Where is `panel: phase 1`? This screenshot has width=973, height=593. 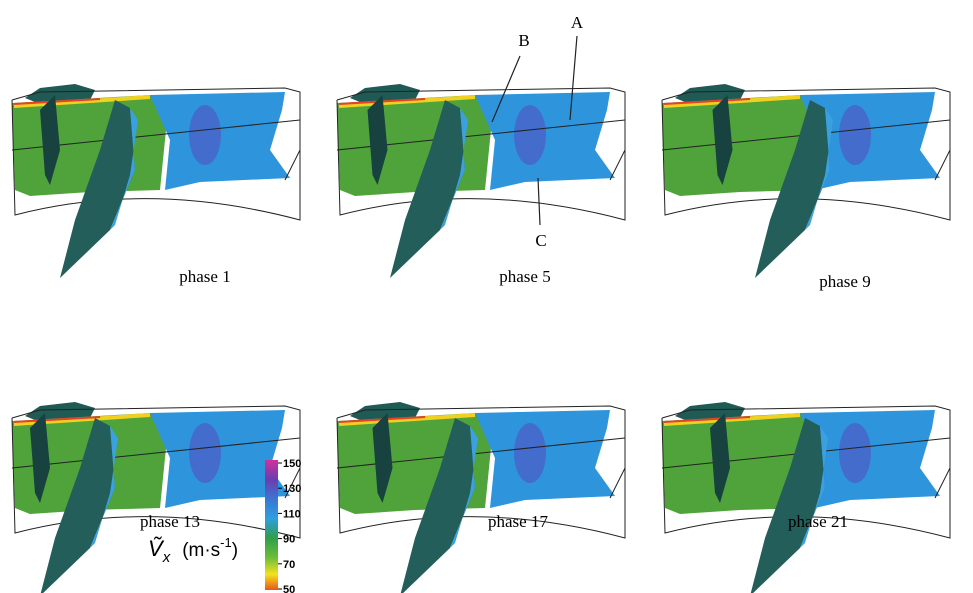 panel: phase 1 is located at coordinates (156, 185).